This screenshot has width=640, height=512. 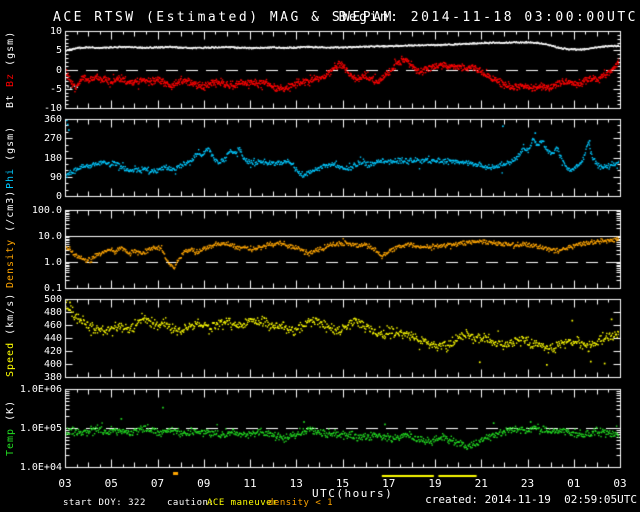 I want to click on y-axis-title-speed: Speed (km/s), so click(x=11, y=335).